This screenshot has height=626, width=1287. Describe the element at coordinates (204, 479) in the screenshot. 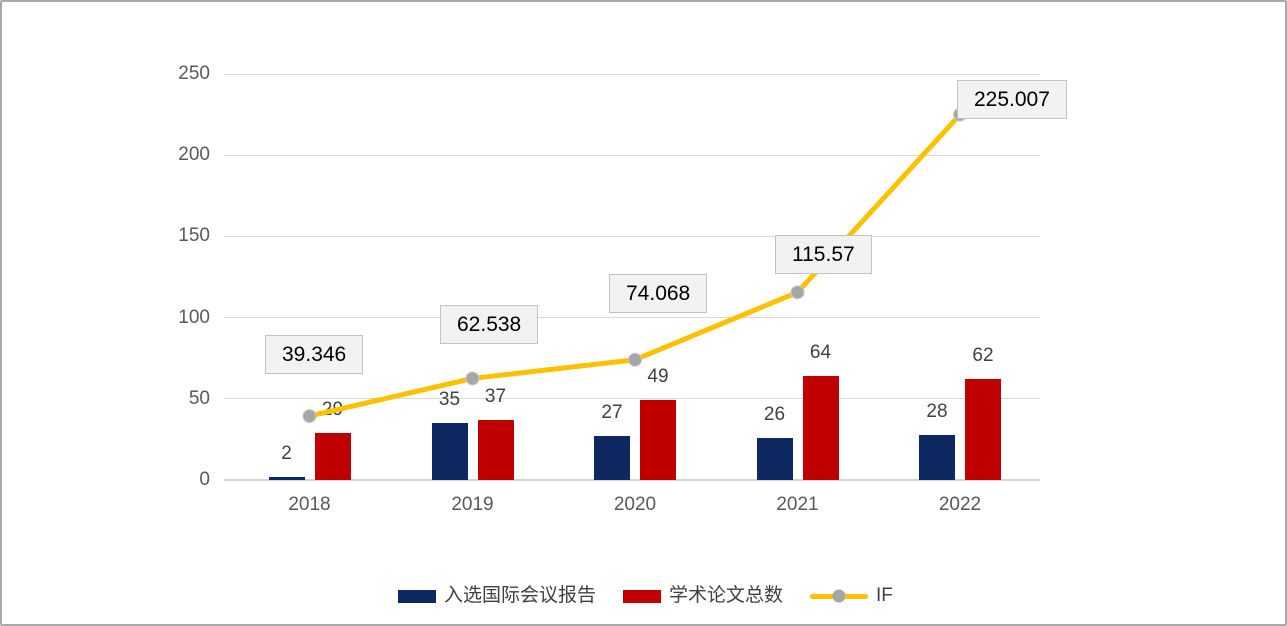

I see `y-axis-tick-0: 0` at that location.